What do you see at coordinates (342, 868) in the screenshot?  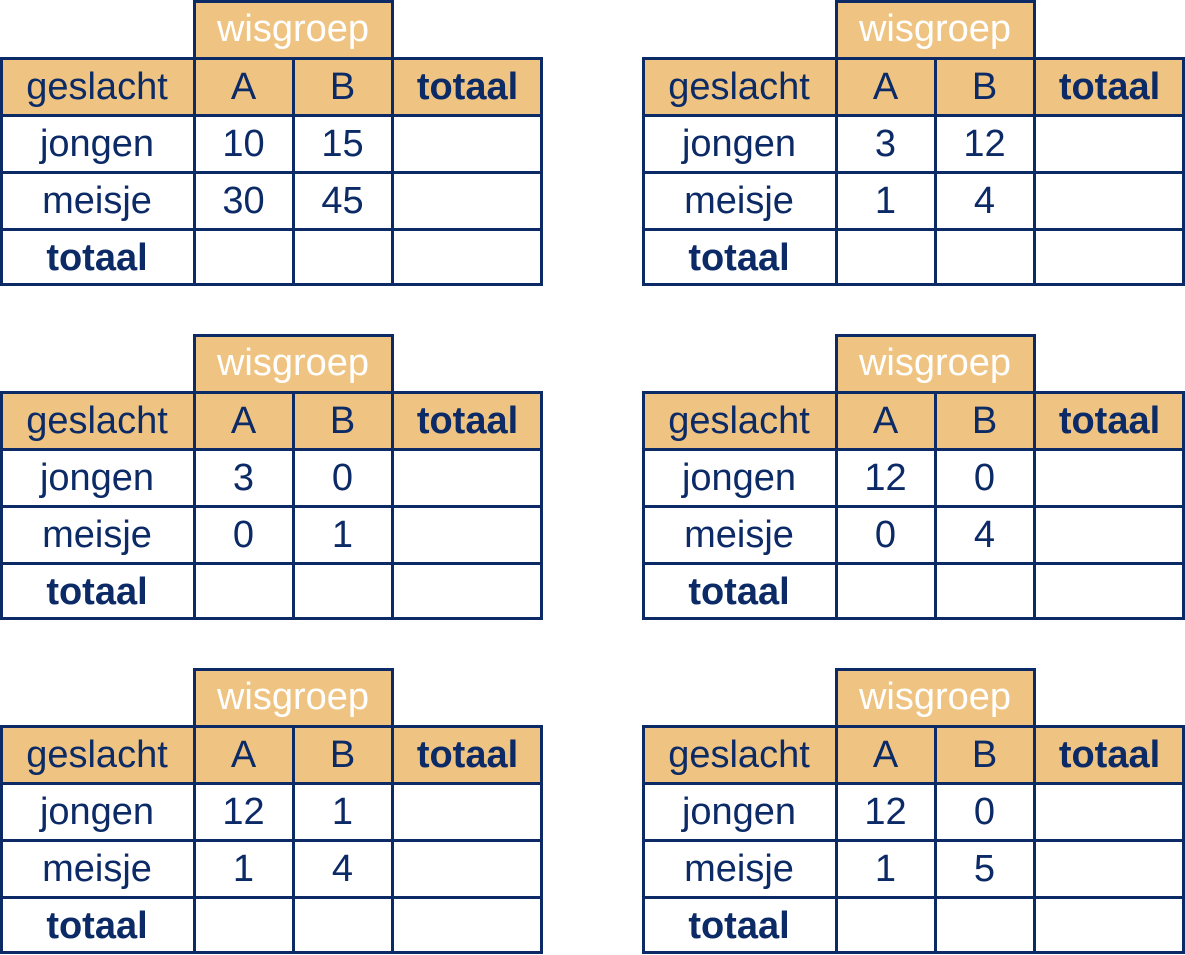 I see `cell-value: 4` at bounding box center [342, 868].